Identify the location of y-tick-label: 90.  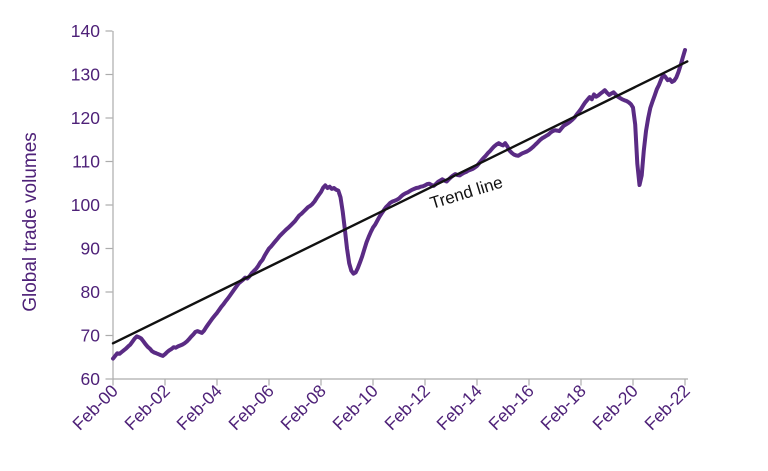
(91, 249).